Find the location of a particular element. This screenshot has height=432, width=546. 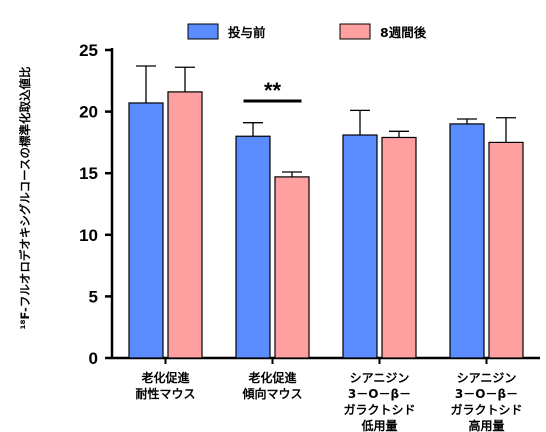

x-tick-label: 低用量 is located at coordinates (378, 425).